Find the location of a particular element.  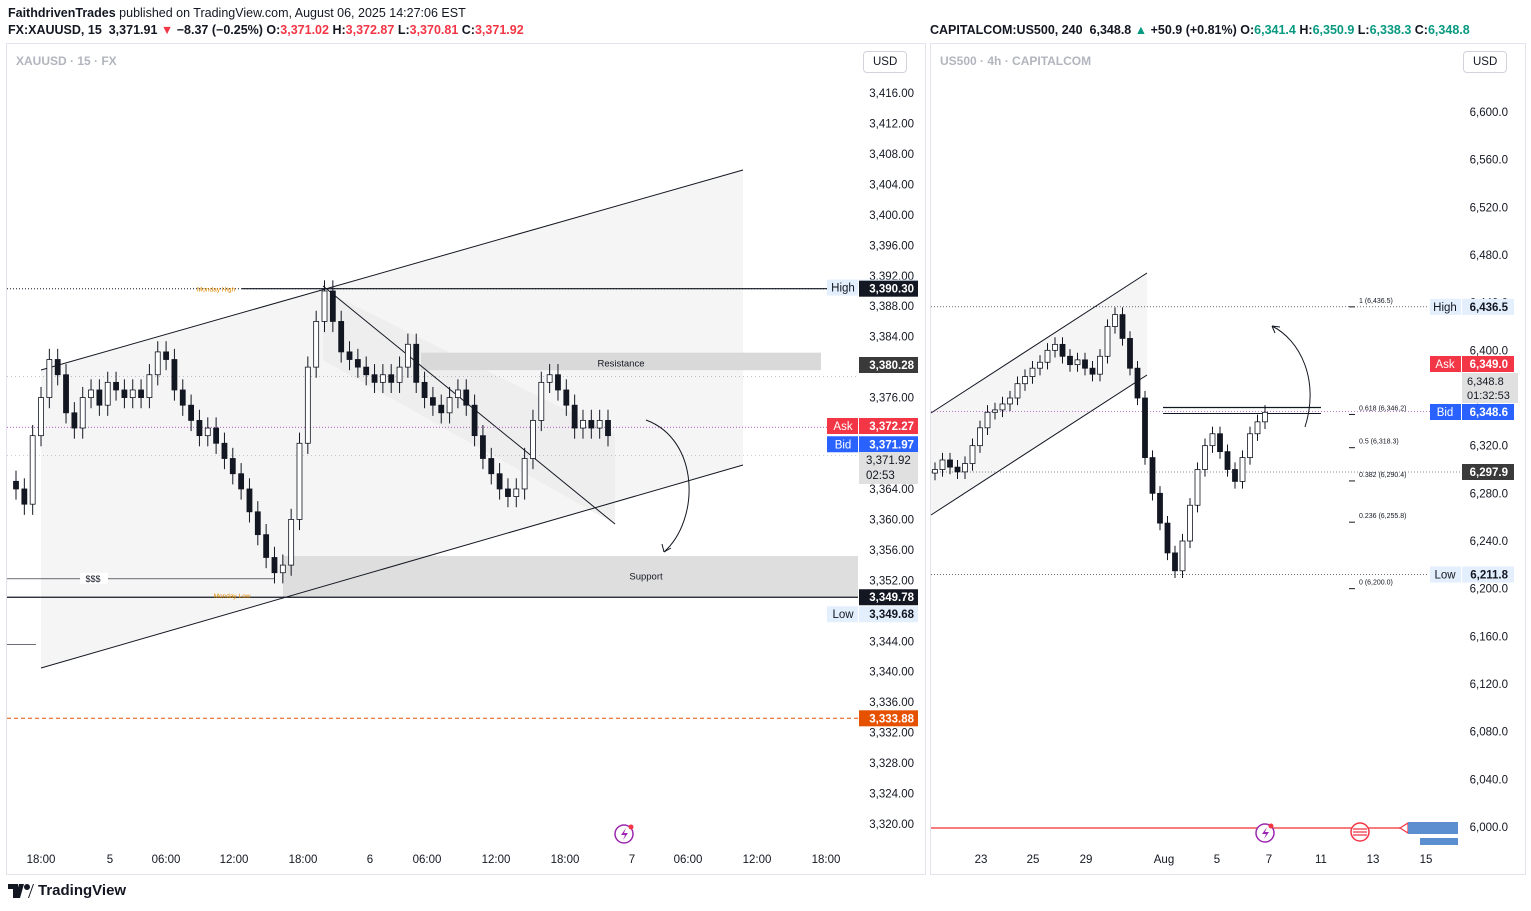

right-price-tag-label: Bid is located at coordinates (1445, 413).